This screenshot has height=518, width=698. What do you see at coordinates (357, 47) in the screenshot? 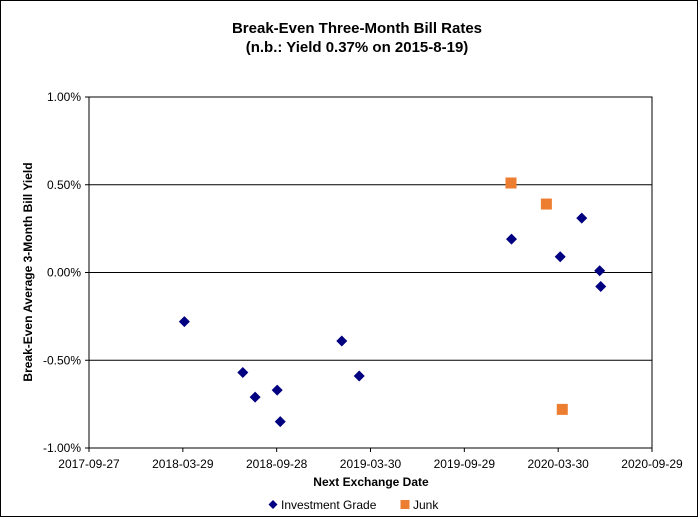
I see `chart-subtitle: (n.b.: Yield 0.37% on 2015-8-19)` at bounding box center [357, 47].